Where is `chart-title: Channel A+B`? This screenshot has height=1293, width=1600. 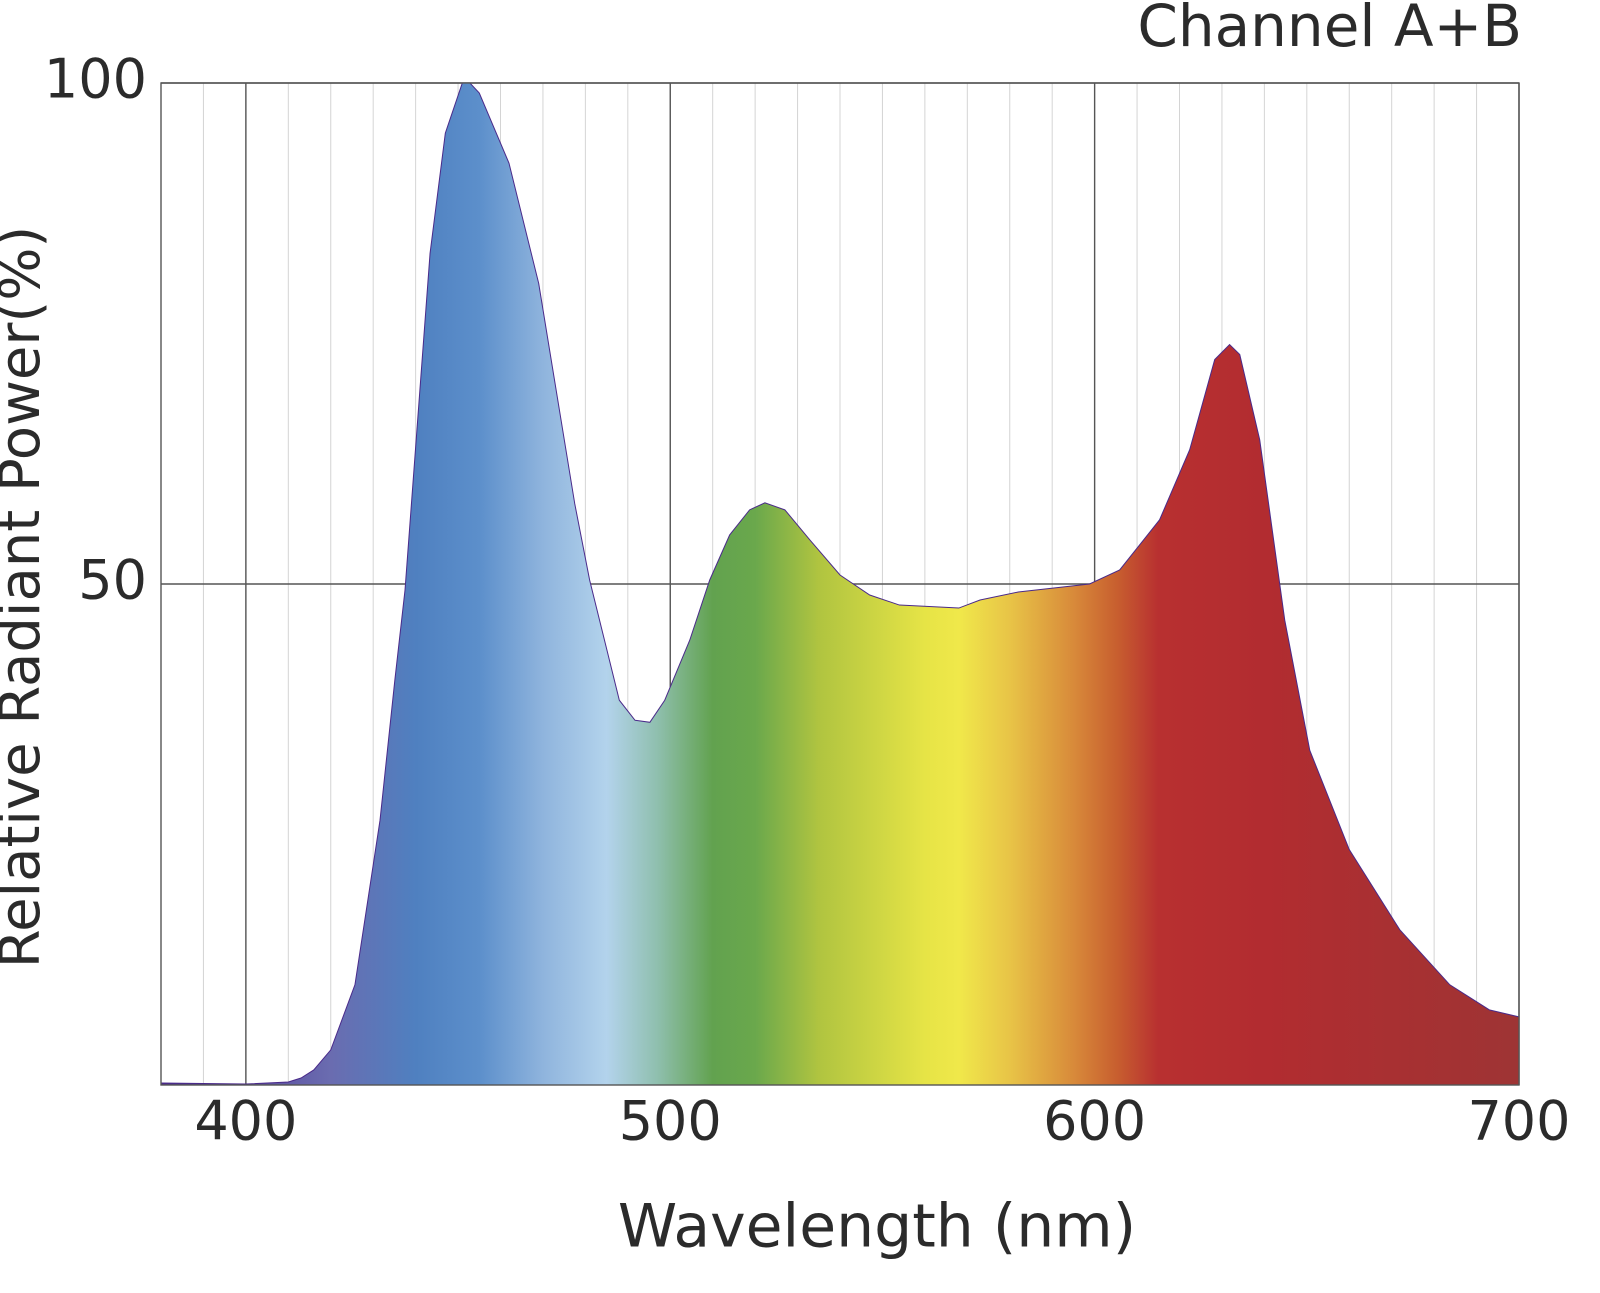 chart-title: Channel A+B is located at coordinates (1329, 30).